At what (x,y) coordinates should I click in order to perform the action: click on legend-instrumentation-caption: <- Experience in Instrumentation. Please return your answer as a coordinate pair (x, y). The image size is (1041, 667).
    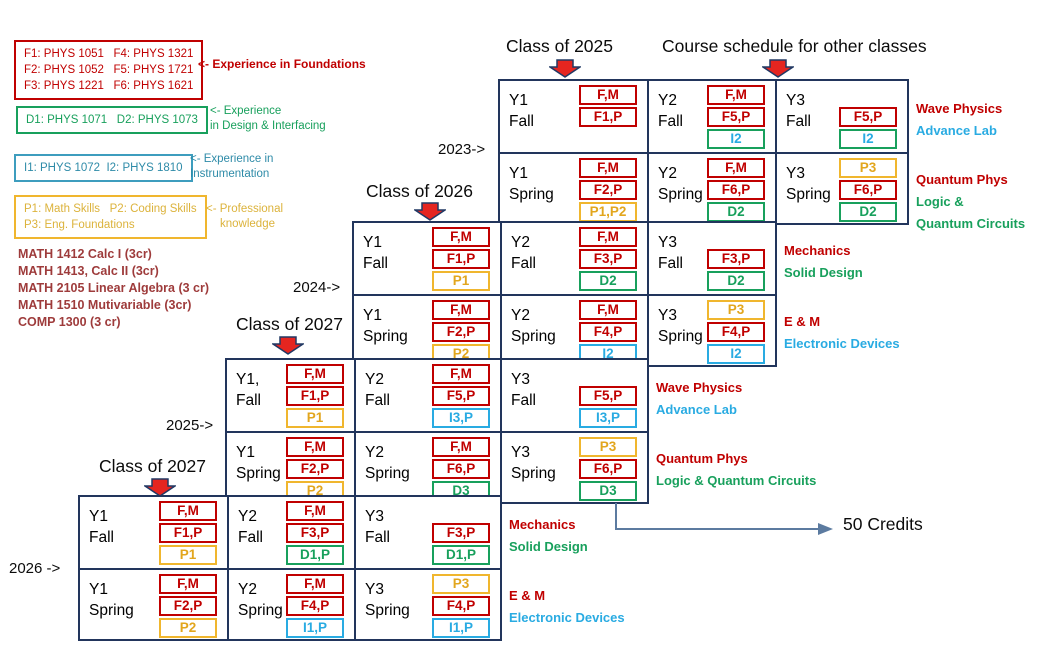
    Looking at the image, I should click on (231, 167).